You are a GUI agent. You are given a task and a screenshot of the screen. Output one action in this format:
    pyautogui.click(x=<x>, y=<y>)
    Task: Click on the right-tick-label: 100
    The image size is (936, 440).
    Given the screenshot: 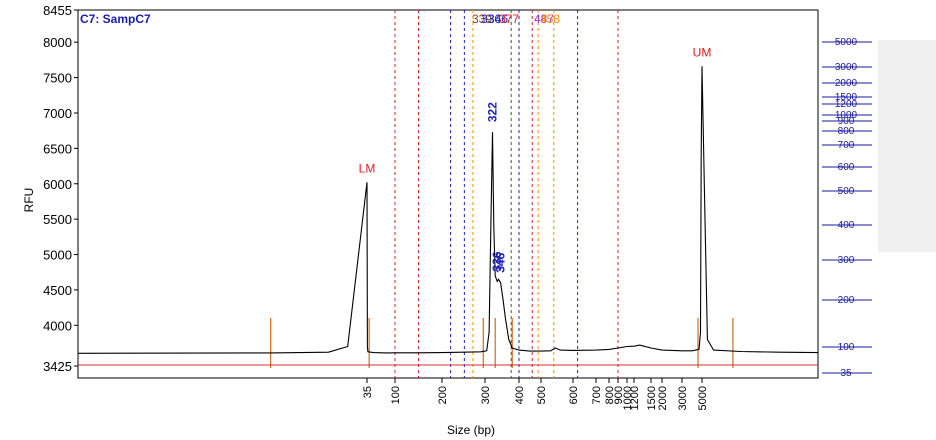 What is the action you would take?
    pyautogui.click(x=846, y=347)
    